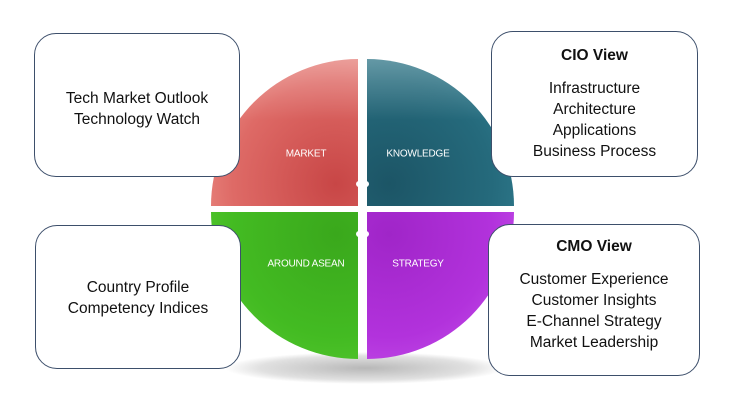  Describe the element at coordinates (594, 321) in the screenshot. I see `cmo-view-line: E-Channel Strategy` at that location.